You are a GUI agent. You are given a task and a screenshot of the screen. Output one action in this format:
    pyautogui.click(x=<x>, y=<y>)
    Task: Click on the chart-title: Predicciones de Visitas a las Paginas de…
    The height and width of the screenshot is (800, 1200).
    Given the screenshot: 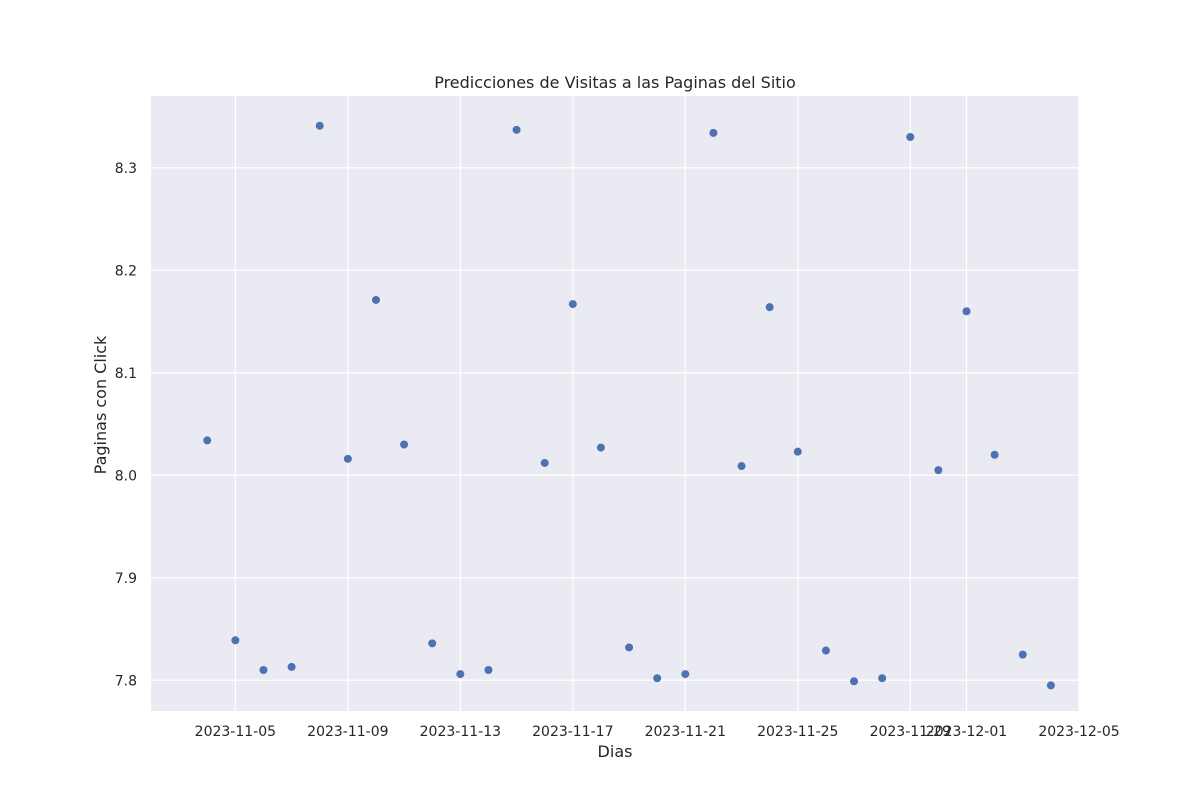 What is the action you would take?
    pyautogui.click(x=615, y=82)
    